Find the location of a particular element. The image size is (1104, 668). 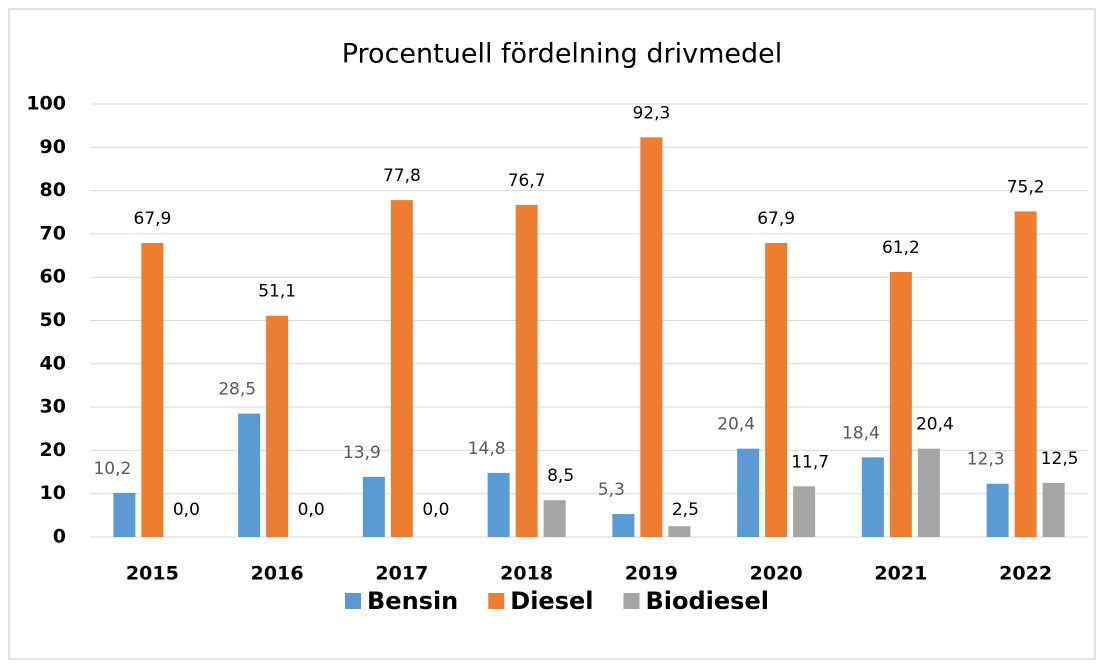

y-tick-label: 50 is located at coordinates (53, 320).